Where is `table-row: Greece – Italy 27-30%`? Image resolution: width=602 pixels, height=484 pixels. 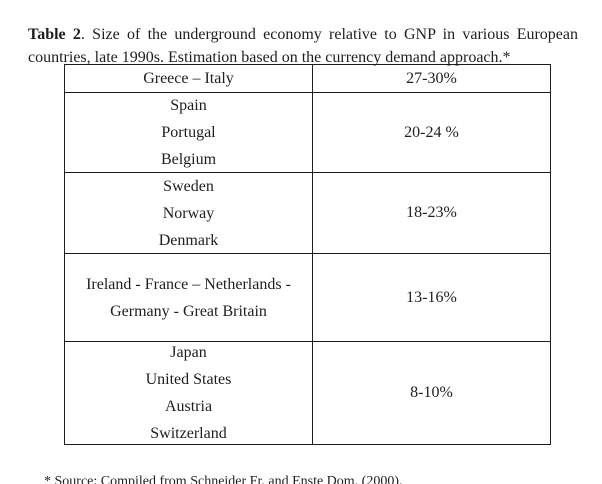
table-row: Greece – Italy 27-30% is located at coordinates (307, 78).